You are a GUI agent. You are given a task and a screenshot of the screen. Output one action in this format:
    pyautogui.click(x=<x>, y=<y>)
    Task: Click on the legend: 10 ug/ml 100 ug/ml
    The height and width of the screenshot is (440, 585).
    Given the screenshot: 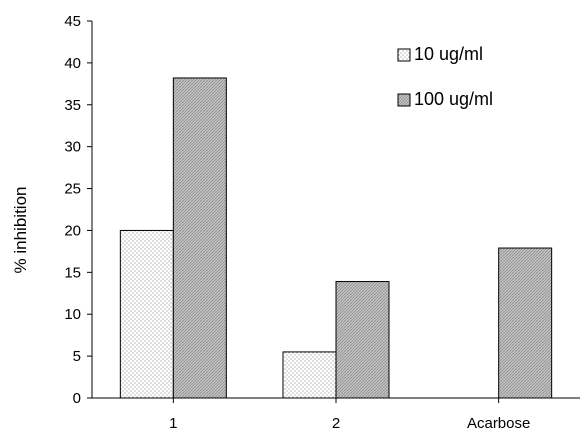 What is the action you would take?
    pyautogui.click(x=445, y=76)
    